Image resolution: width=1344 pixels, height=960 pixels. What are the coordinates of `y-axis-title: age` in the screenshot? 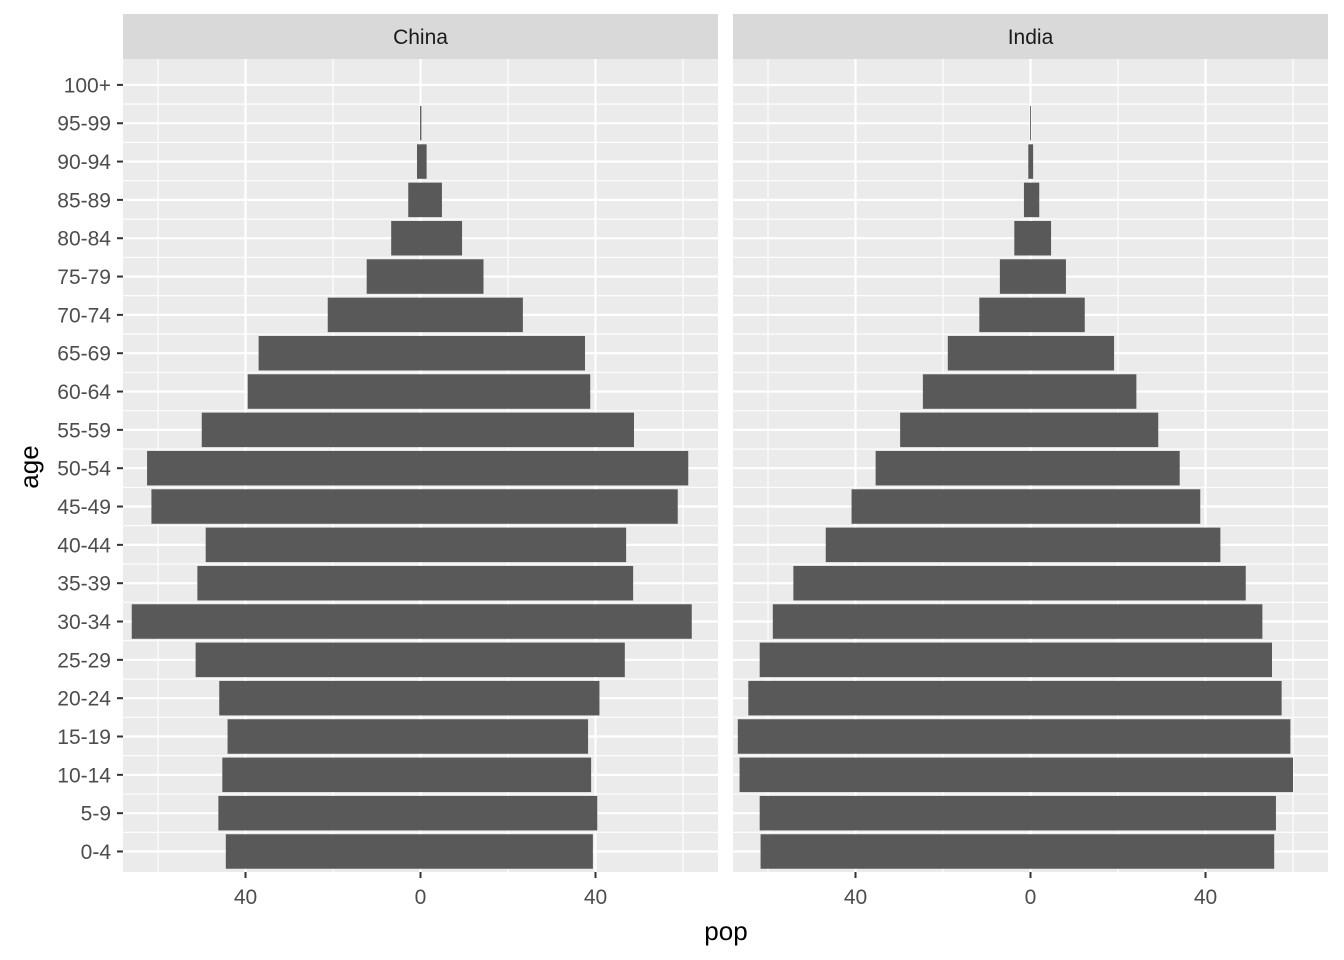 It's located at (29, 466).